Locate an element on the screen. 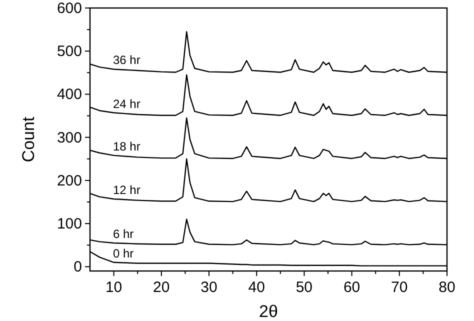 The height and width of the screenshot is (321, 474). y-tick-label: 600 is located at coordinates (69, 8).